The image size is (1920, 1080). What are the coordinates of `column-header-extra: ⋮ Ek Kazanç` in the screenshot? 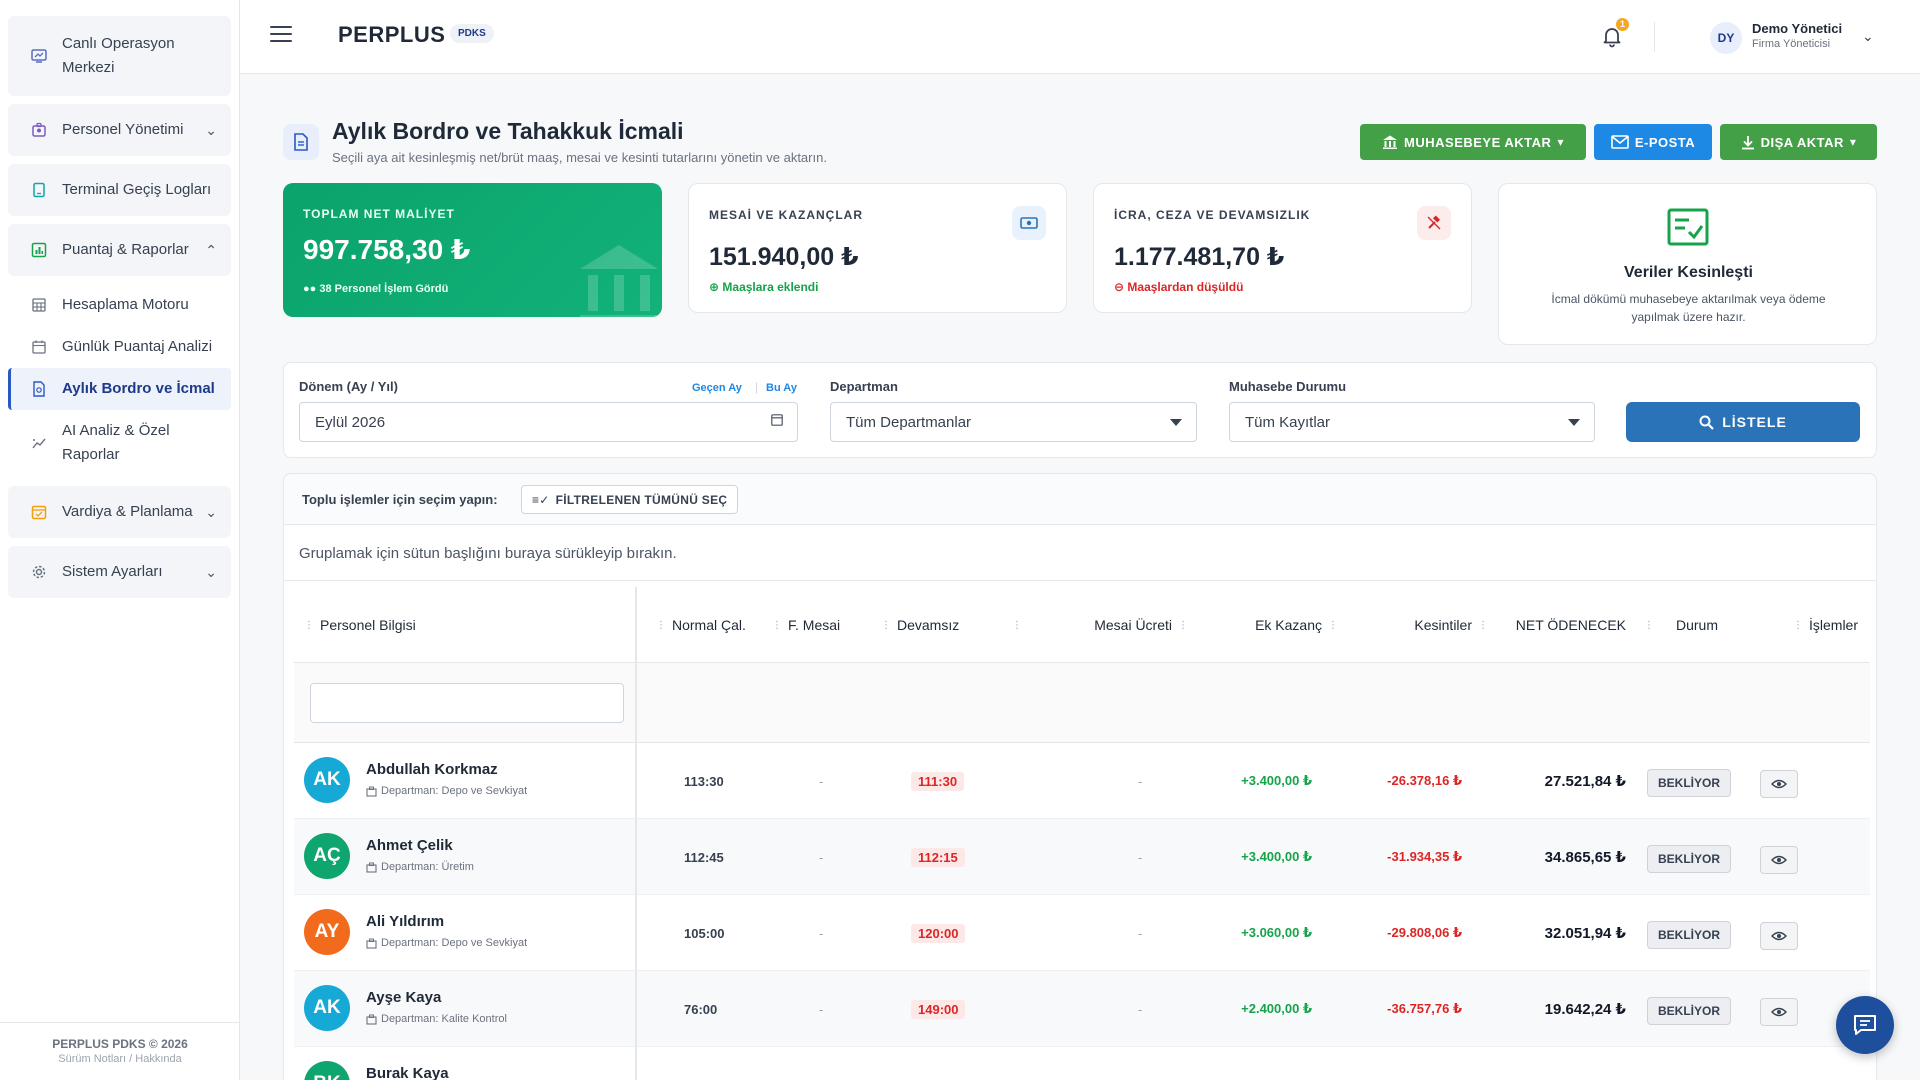 It's located at (1250, 625).